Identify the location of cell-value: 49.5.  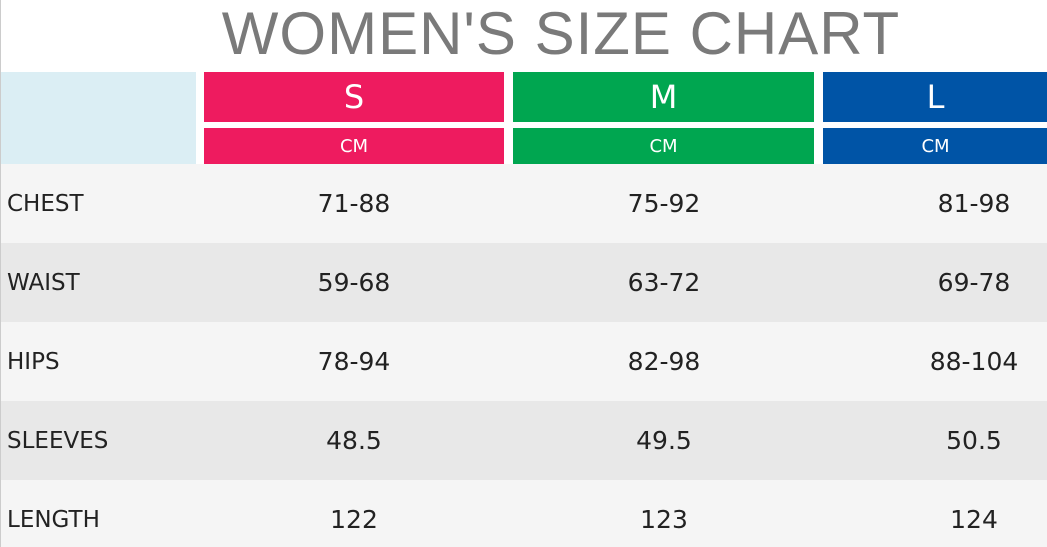
(664, 440).